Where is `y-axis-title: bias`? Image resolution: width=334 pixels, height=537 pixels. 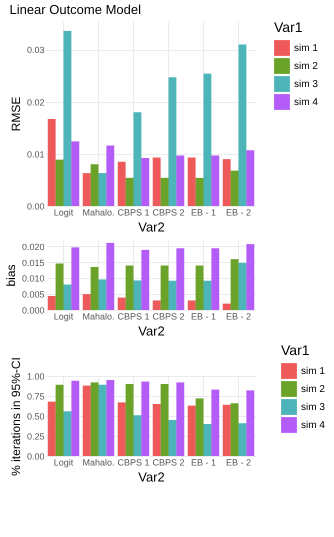
y-axis-title: bias is located at coordinates (11, 275).